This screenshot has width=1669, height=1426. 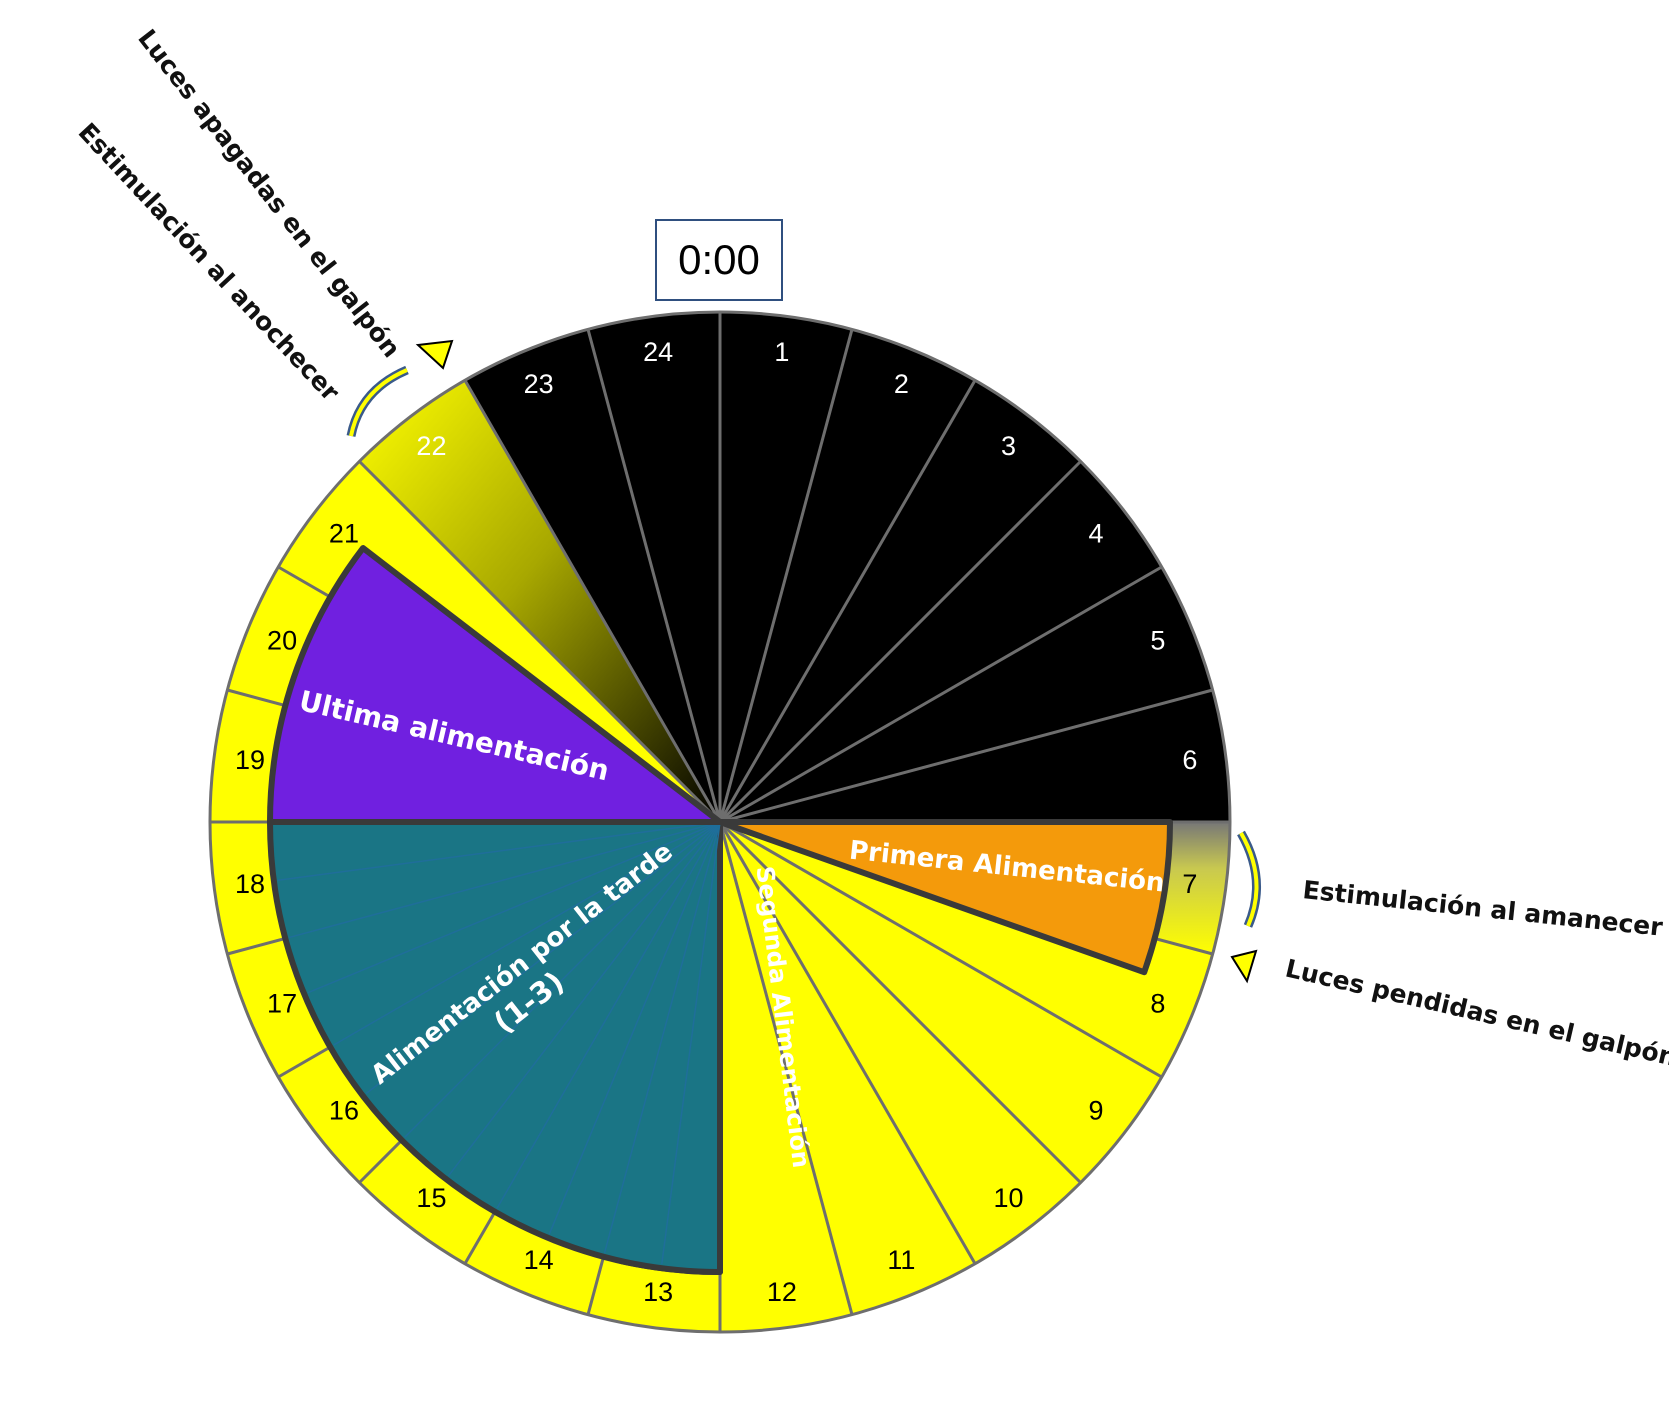 I want to click on hour-label-15: 15, so click(x=431, y=1198).